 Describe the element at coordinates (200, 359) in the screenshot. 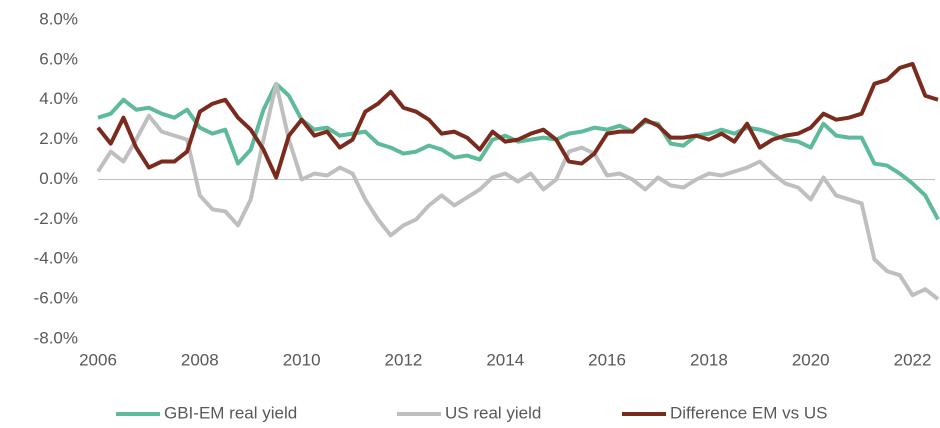

I see `x-tick-label: 2008` at that location.